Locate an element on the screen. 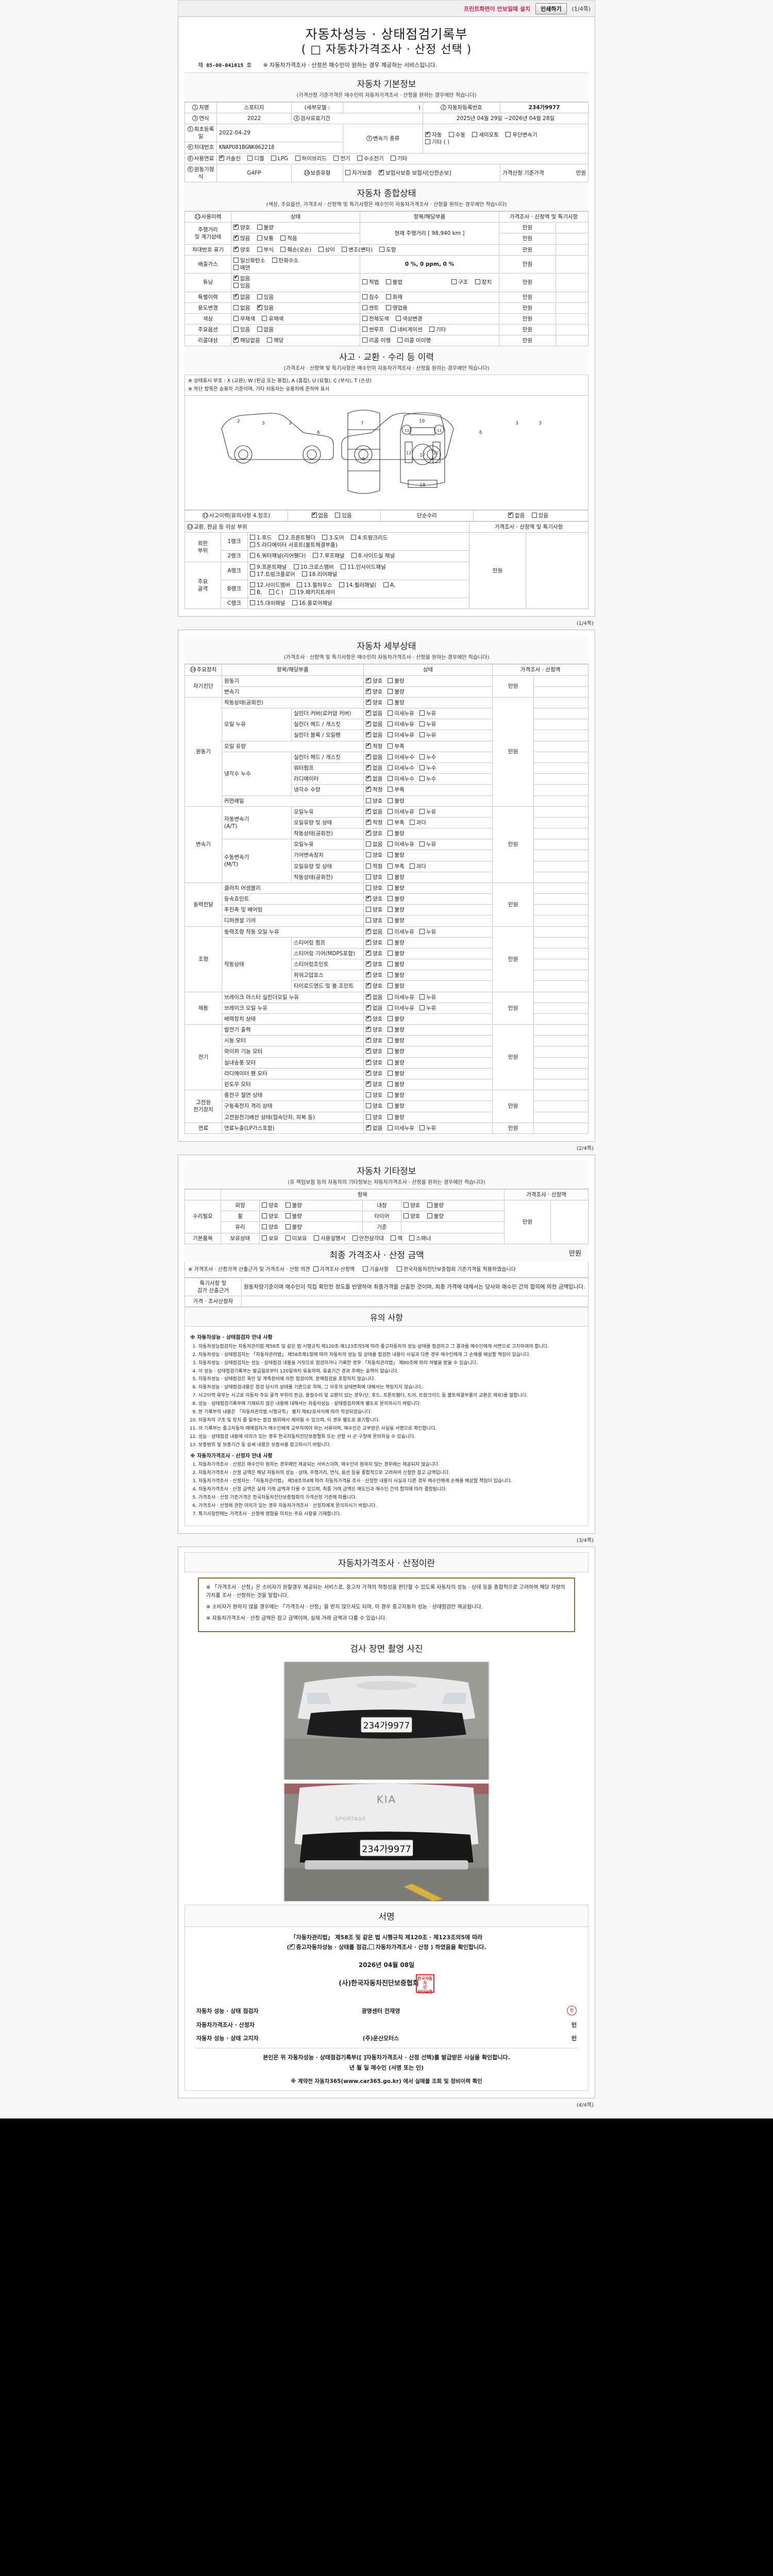 This screenshot has height=2576, width=773. part-quarter-panel: 6.쿼터패널(리어휀다) is located at coordinates (278, 556).